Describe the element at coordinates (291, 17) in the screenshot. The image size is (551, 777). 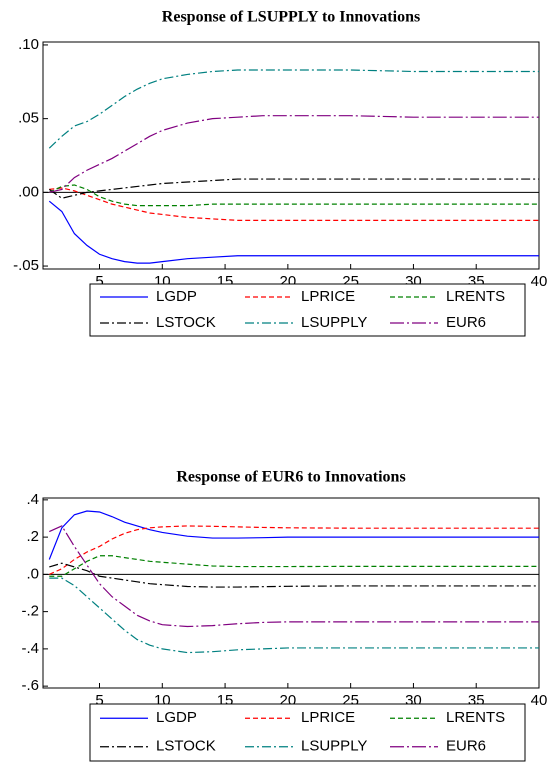
I see `chart-title: Response of LSUPPLY to Innovations` at that location.